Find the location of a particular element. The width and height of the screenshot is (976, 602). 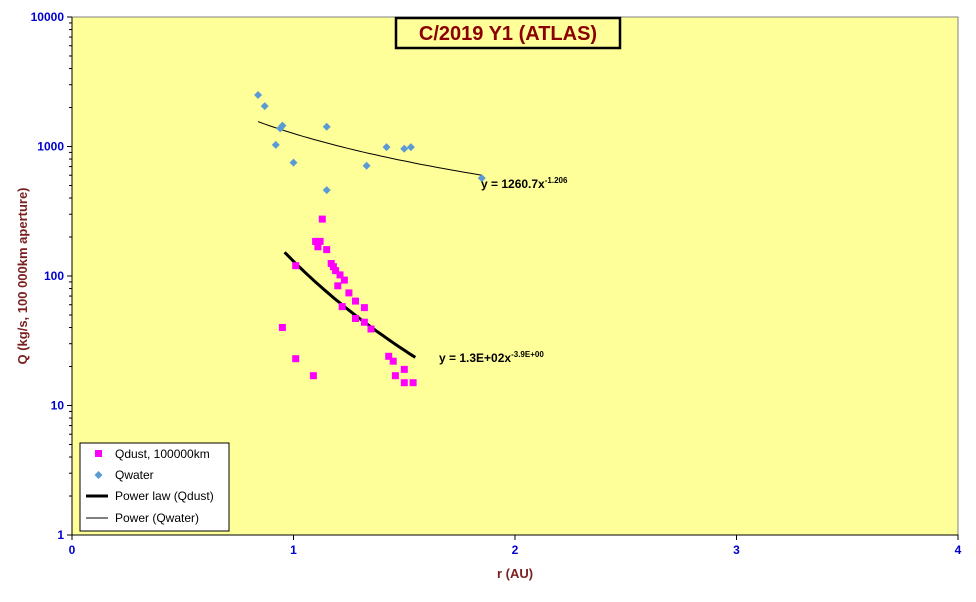

qdust-equation-exponent: -3.9E+00 is located at coordinates (527, 354).